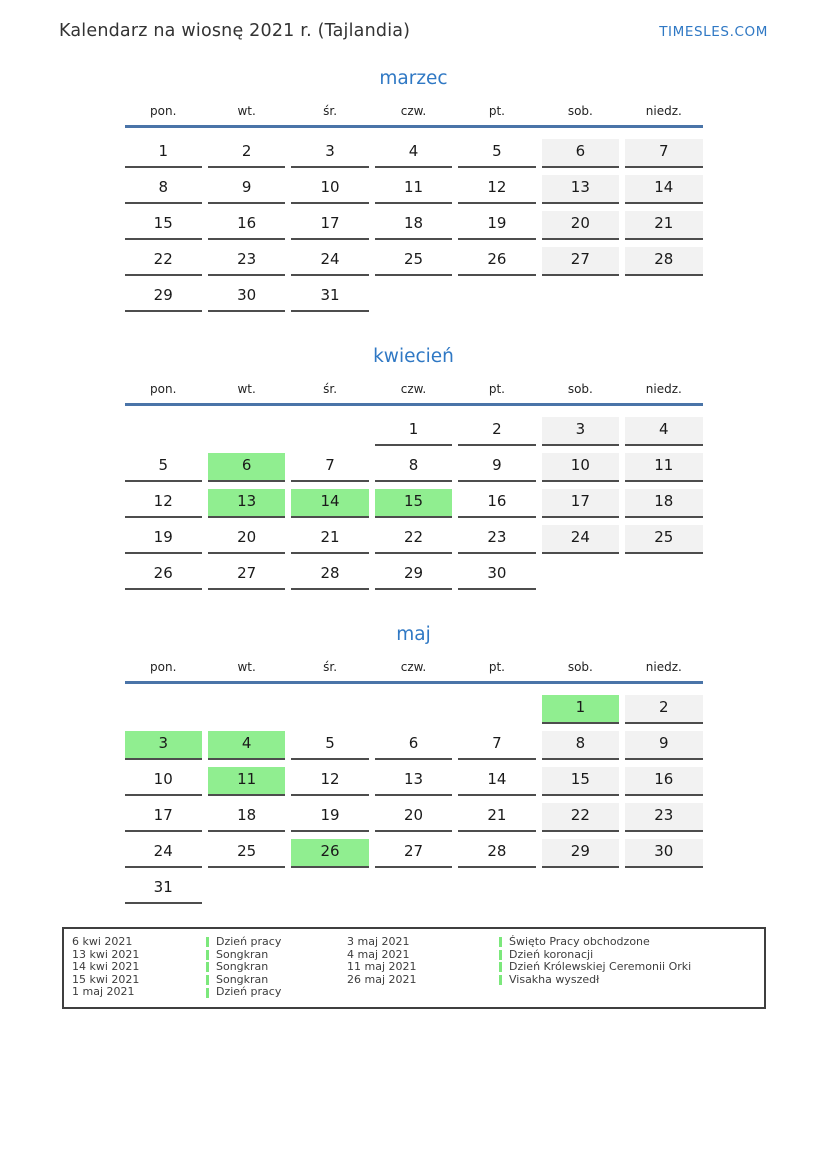 Image resolution: width=827 pixels, height=1169 pixels. What do you see at coordinates (330, 745) in the screenshot?
I see `day-cell: 5` at bounding box center [330, 745].